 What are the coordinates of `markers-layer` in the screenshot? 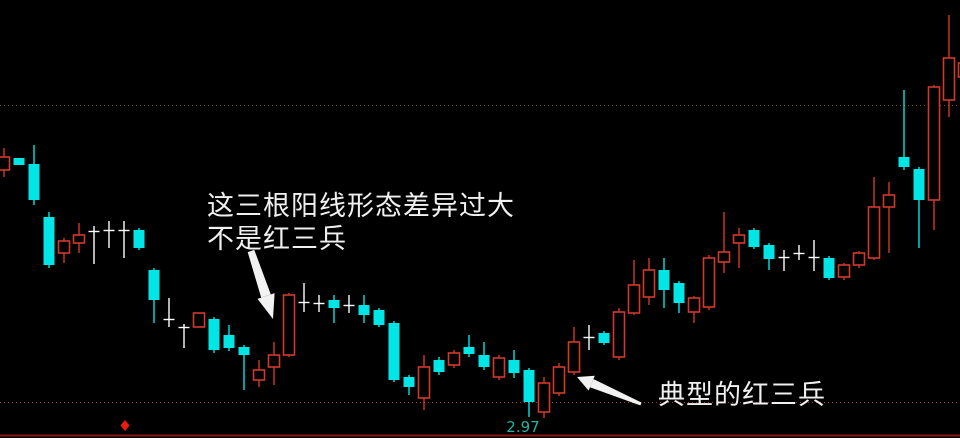 It's located at (125, 425).